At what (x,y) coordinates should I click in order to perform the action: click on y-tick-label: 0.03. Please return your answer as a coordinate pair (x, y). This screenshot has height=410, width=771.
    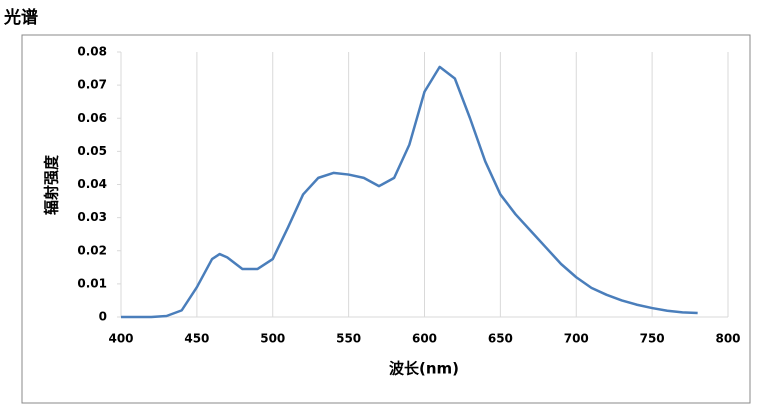
    Looking at the image, I should click on (92, 217).